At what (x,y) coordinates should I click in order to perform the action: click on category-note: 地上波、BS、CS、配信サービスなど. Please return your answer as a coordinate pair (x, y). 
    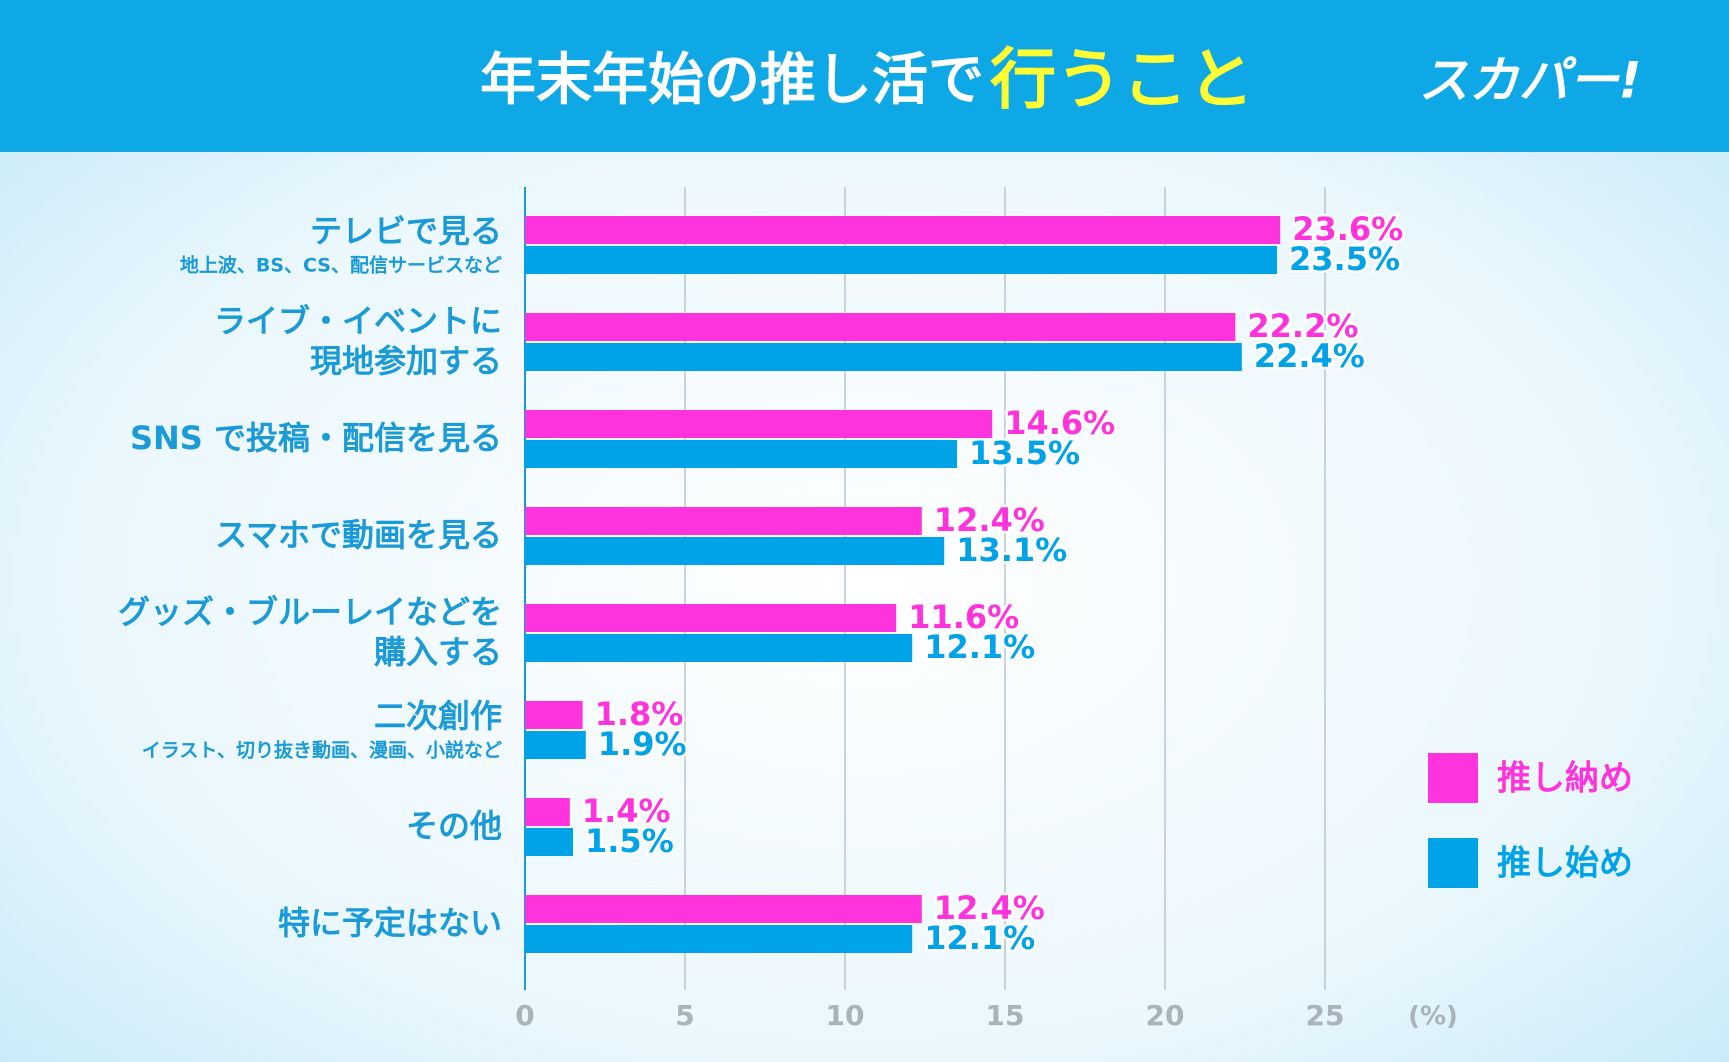
    Looking at the image, I should click on (341, 265).